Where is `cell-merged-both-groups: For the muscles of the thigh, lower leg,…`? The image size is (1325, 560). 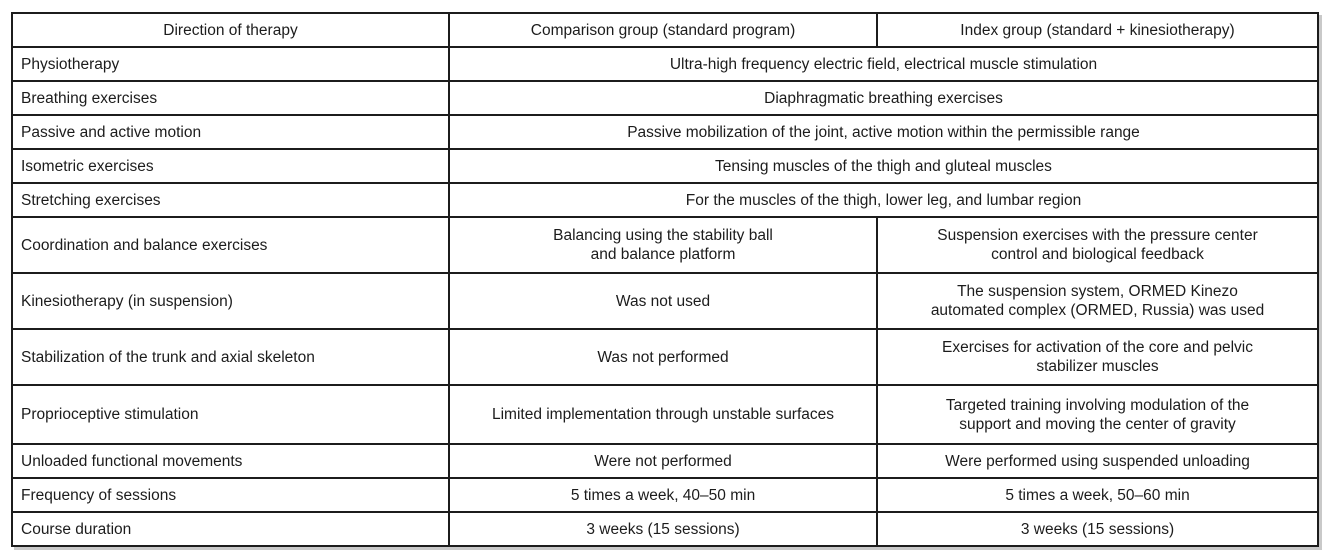 cell-merged-both-groups: For the muscles of the thigh, lower leg,… is located at coordinates (883, 200).